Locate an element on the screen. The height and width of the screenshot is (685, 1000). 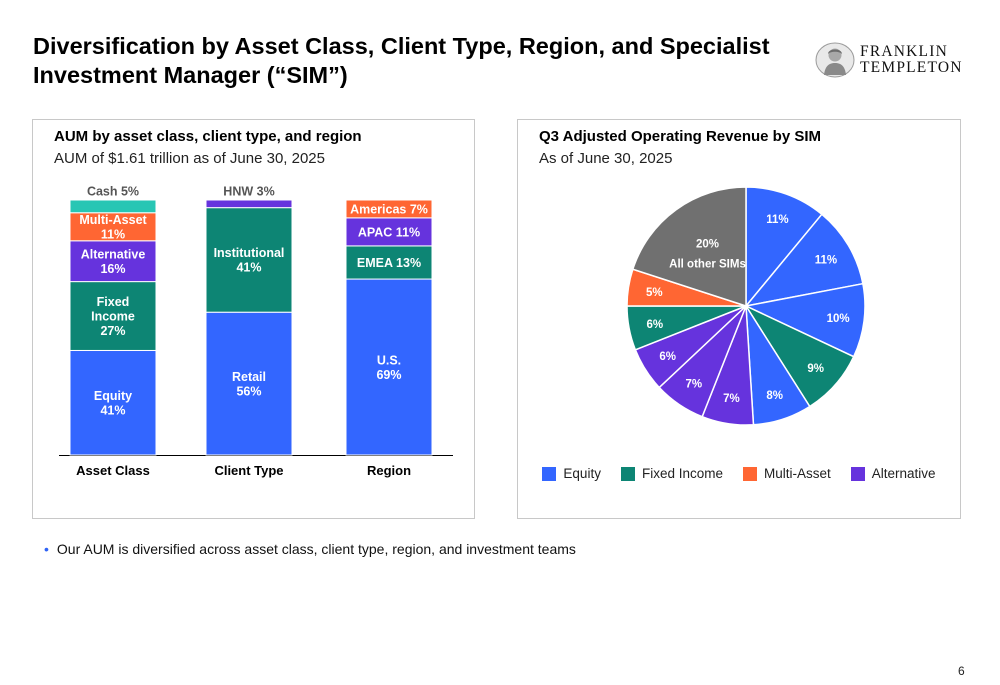
bar-segment-region-u-s is located at coordinates (389, 367).